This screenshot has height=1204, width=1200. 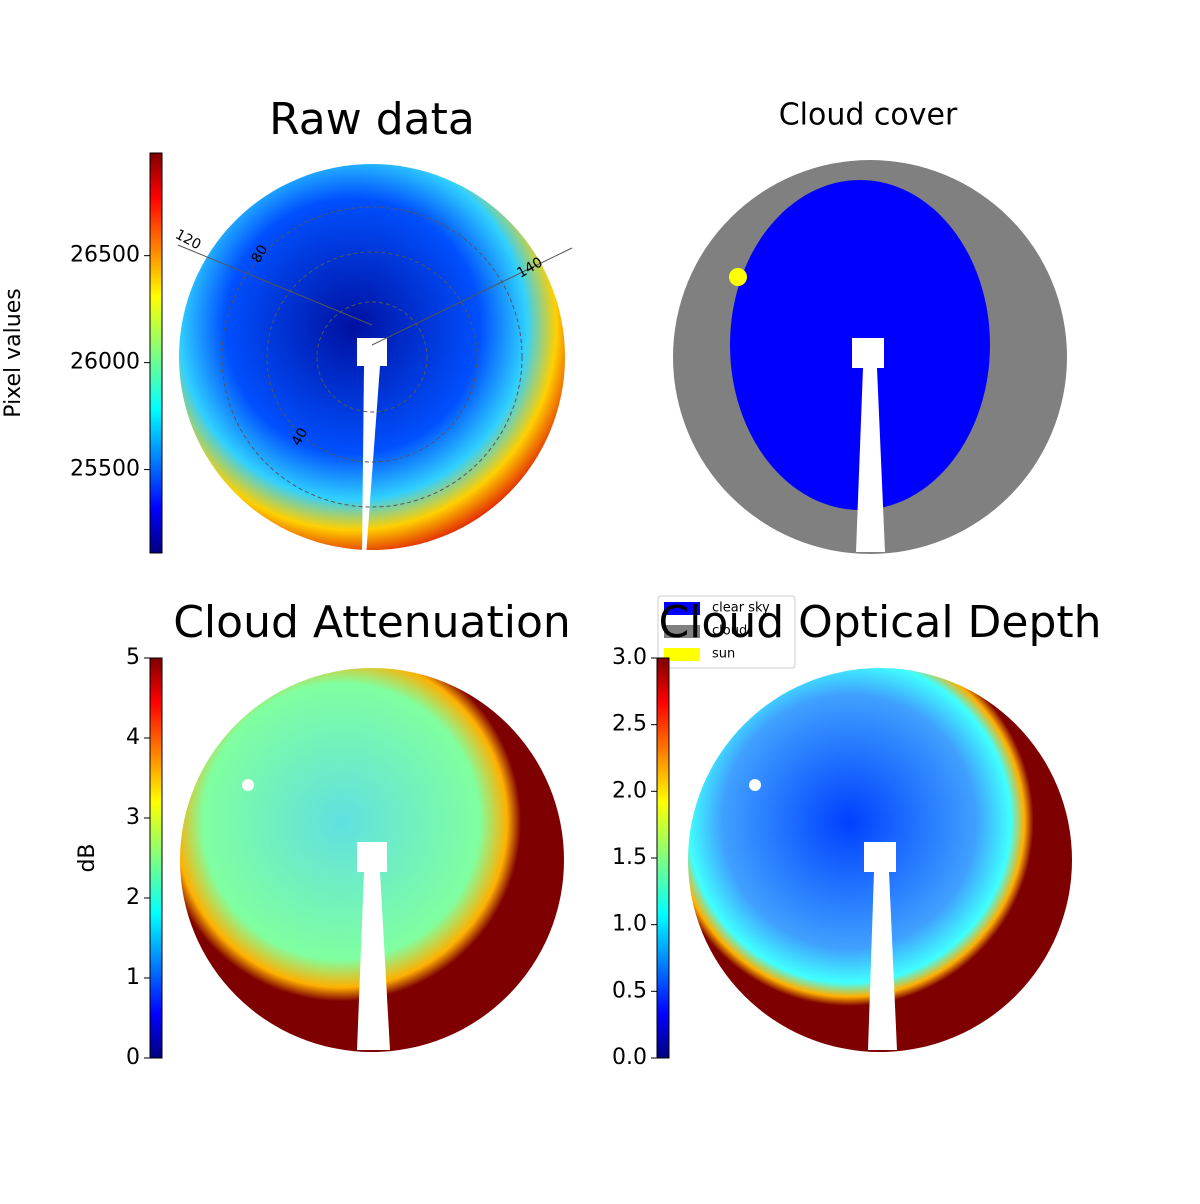 What do you see at coordinates (879, 622) in the screenshot?
I see `panel-title: Cloud Optical Depth` at bounding box center [879, 622].